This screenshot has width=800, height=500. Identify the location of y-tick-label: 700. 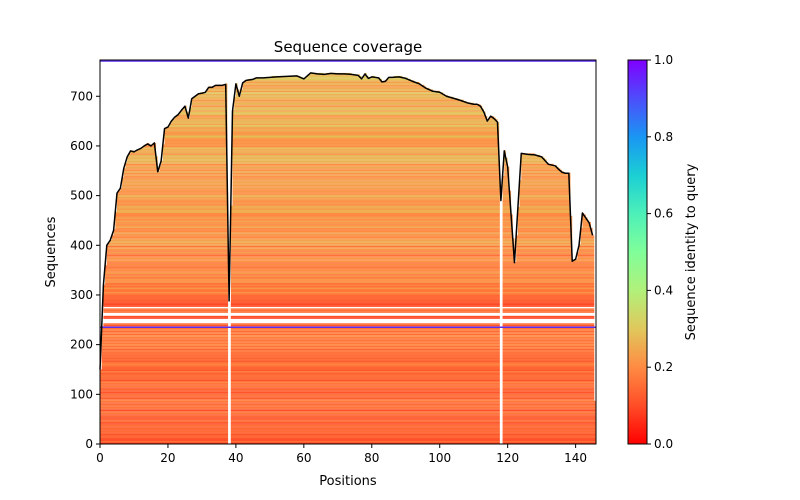
(81, 96).